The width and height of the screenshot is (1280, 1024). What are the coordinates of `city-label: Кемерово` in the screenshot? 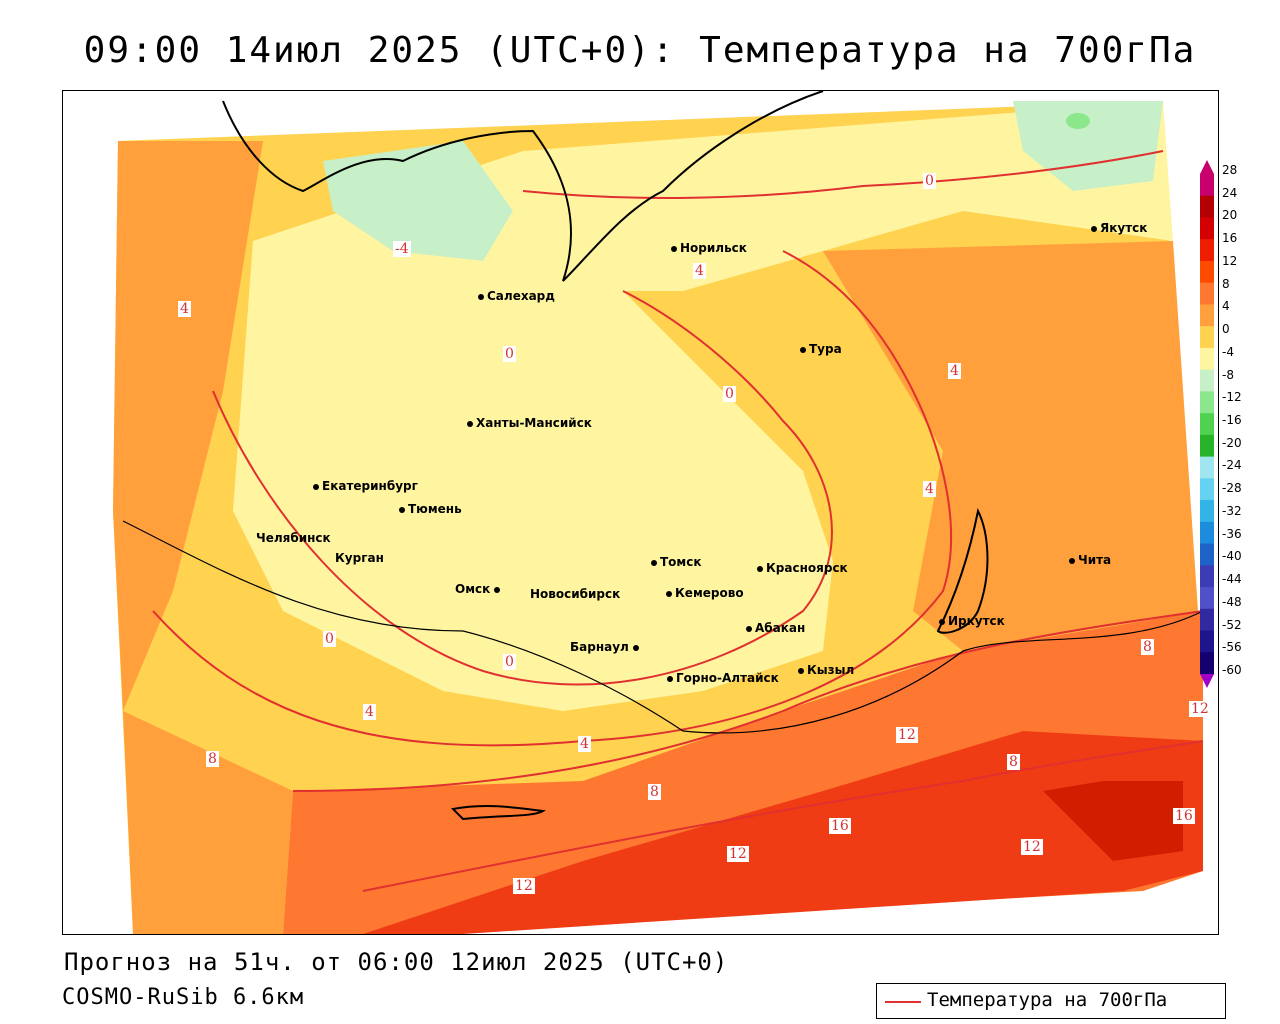 It's located at (705, 593).